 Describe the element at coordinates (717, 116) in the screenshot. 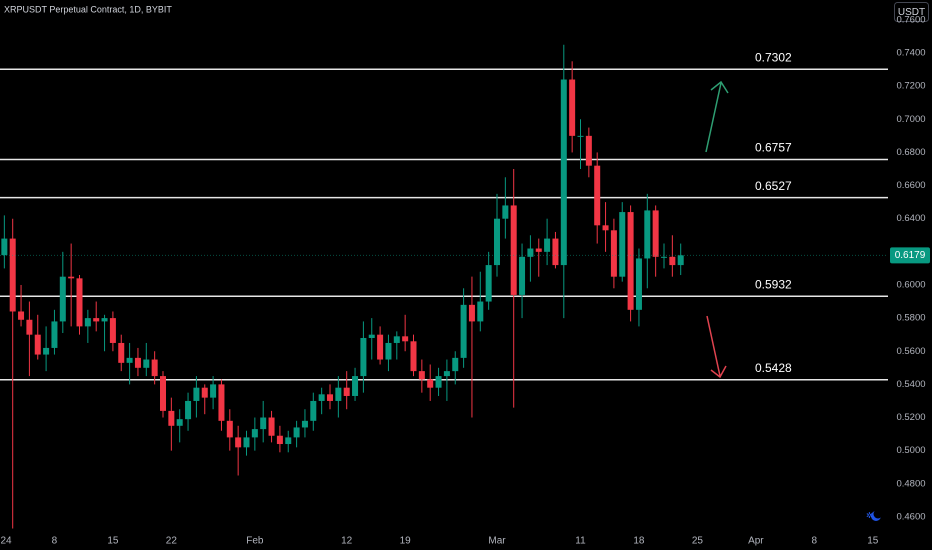

I see `arrow-up` at that location.